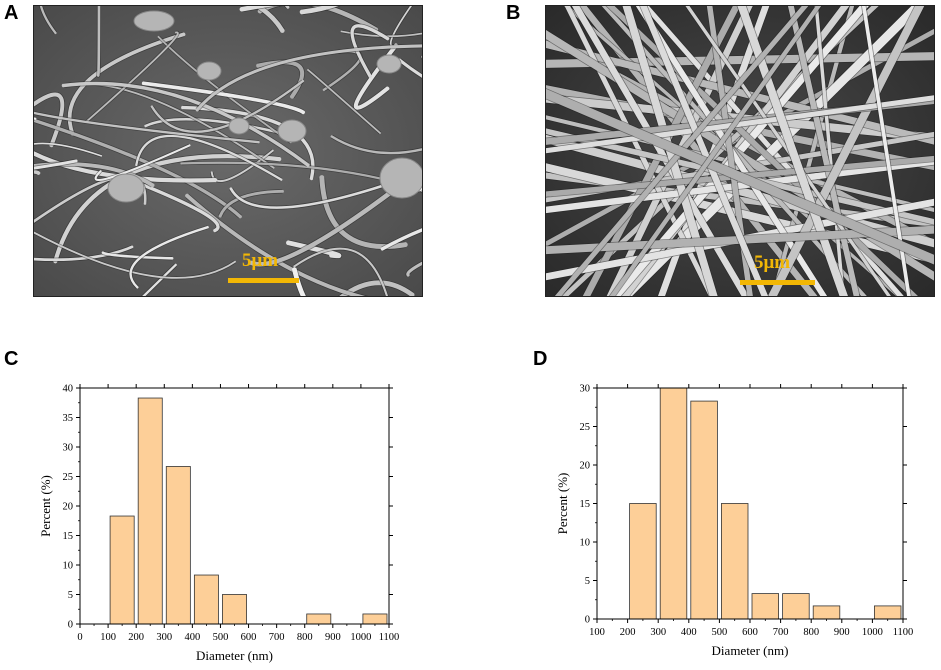  I want to click on x-tick-label: 0, so click(79, 637).